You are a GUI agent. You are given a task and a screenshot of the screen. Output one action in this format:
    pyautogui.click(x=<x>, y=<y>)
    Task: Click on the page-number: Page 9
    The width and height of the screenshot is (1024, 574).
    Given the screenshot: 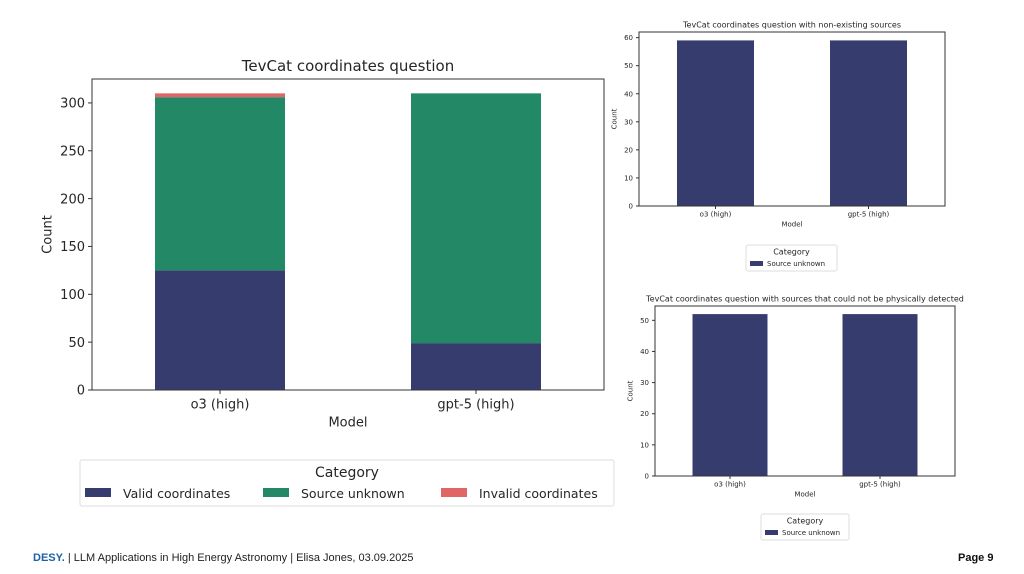 What is the action you would take?
    pyautogui.click(x=976, y=558)
    